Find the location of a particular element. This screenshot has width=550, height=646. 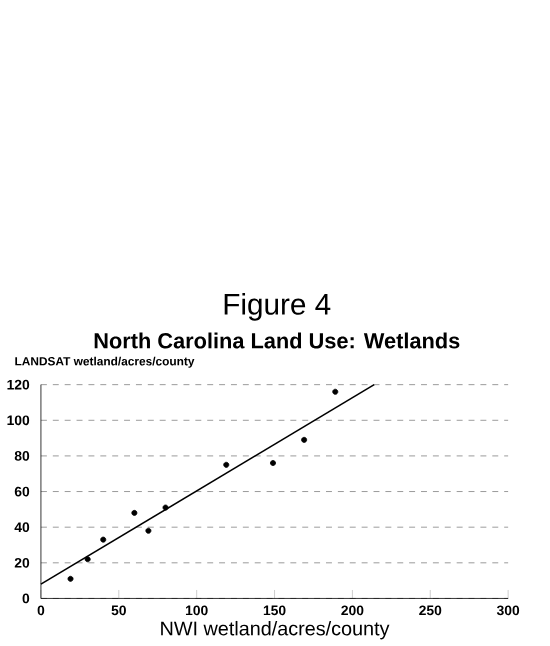

chart-title: Figure 4 is located at coordinates (277, 307).